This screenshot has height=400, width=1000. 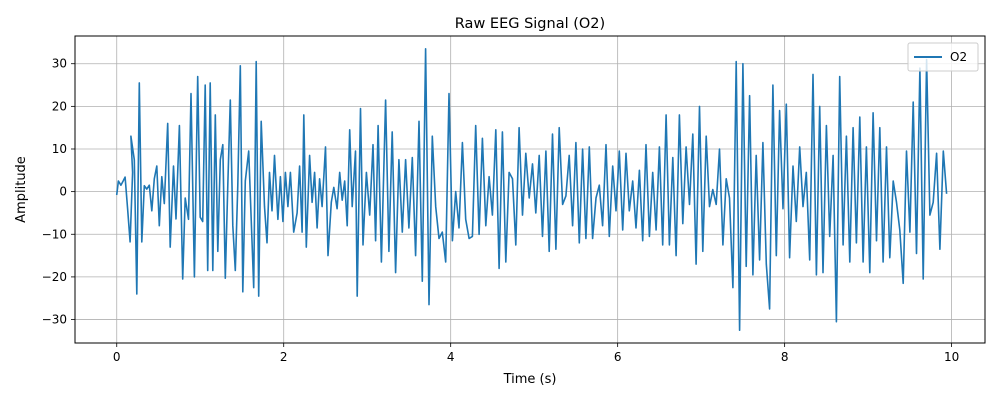 I want to click on y-tick-label: 20, so click(x=59, y=106).